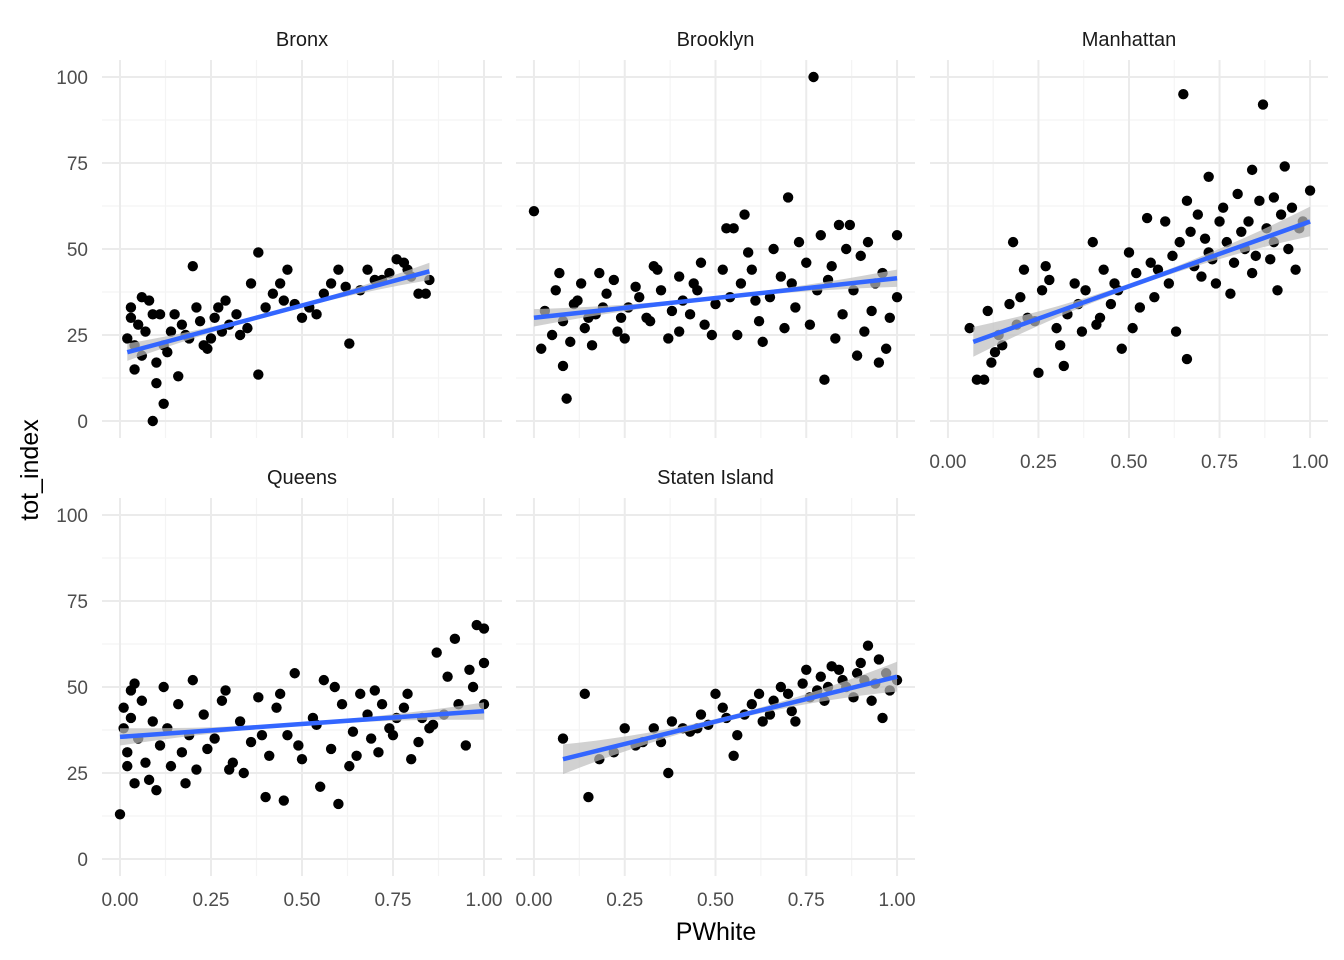 Image resolution: width=1344 pixels, height=960 pixels. Describe the element at coordinates (72, 78) in the screenshot. I see `y-tick-label: 100` at that location.